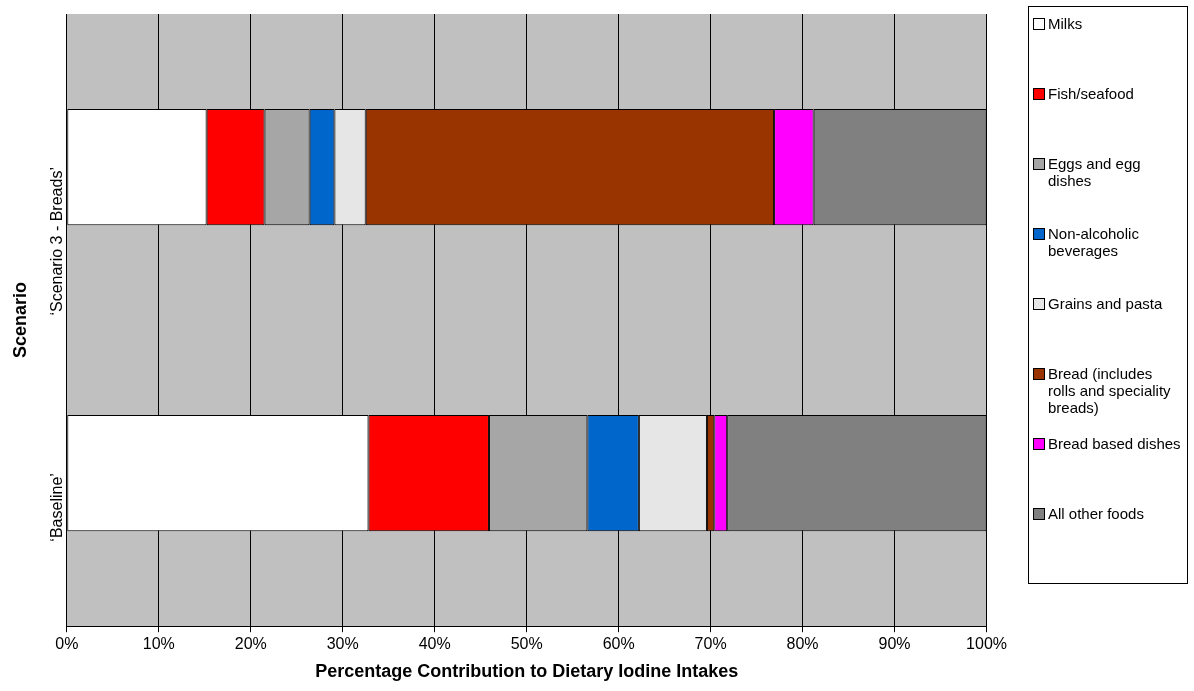  Describe the element at coordinates (1091, 93) in the screenshot. I see `legend-label: Fish/seafood` at that location.